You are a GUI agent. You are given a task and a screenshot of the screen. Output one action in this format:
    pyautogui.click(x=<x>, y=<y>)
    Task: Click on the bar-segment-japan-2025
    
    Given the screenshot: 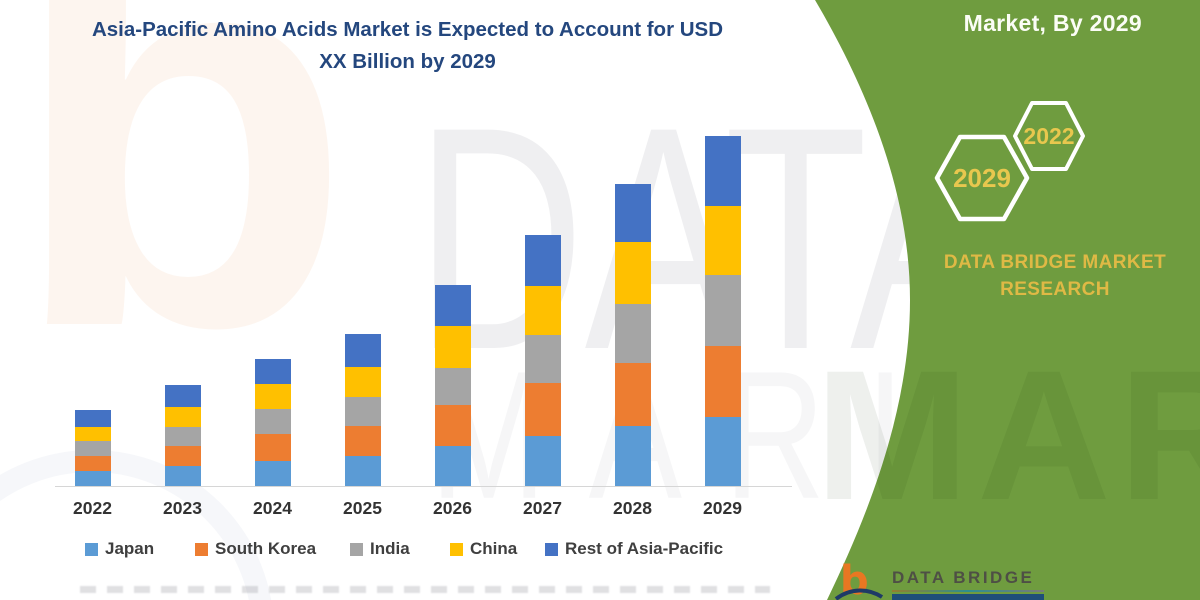 What is the action you would take?
    pyautogui.click(x=362, y=471)
    